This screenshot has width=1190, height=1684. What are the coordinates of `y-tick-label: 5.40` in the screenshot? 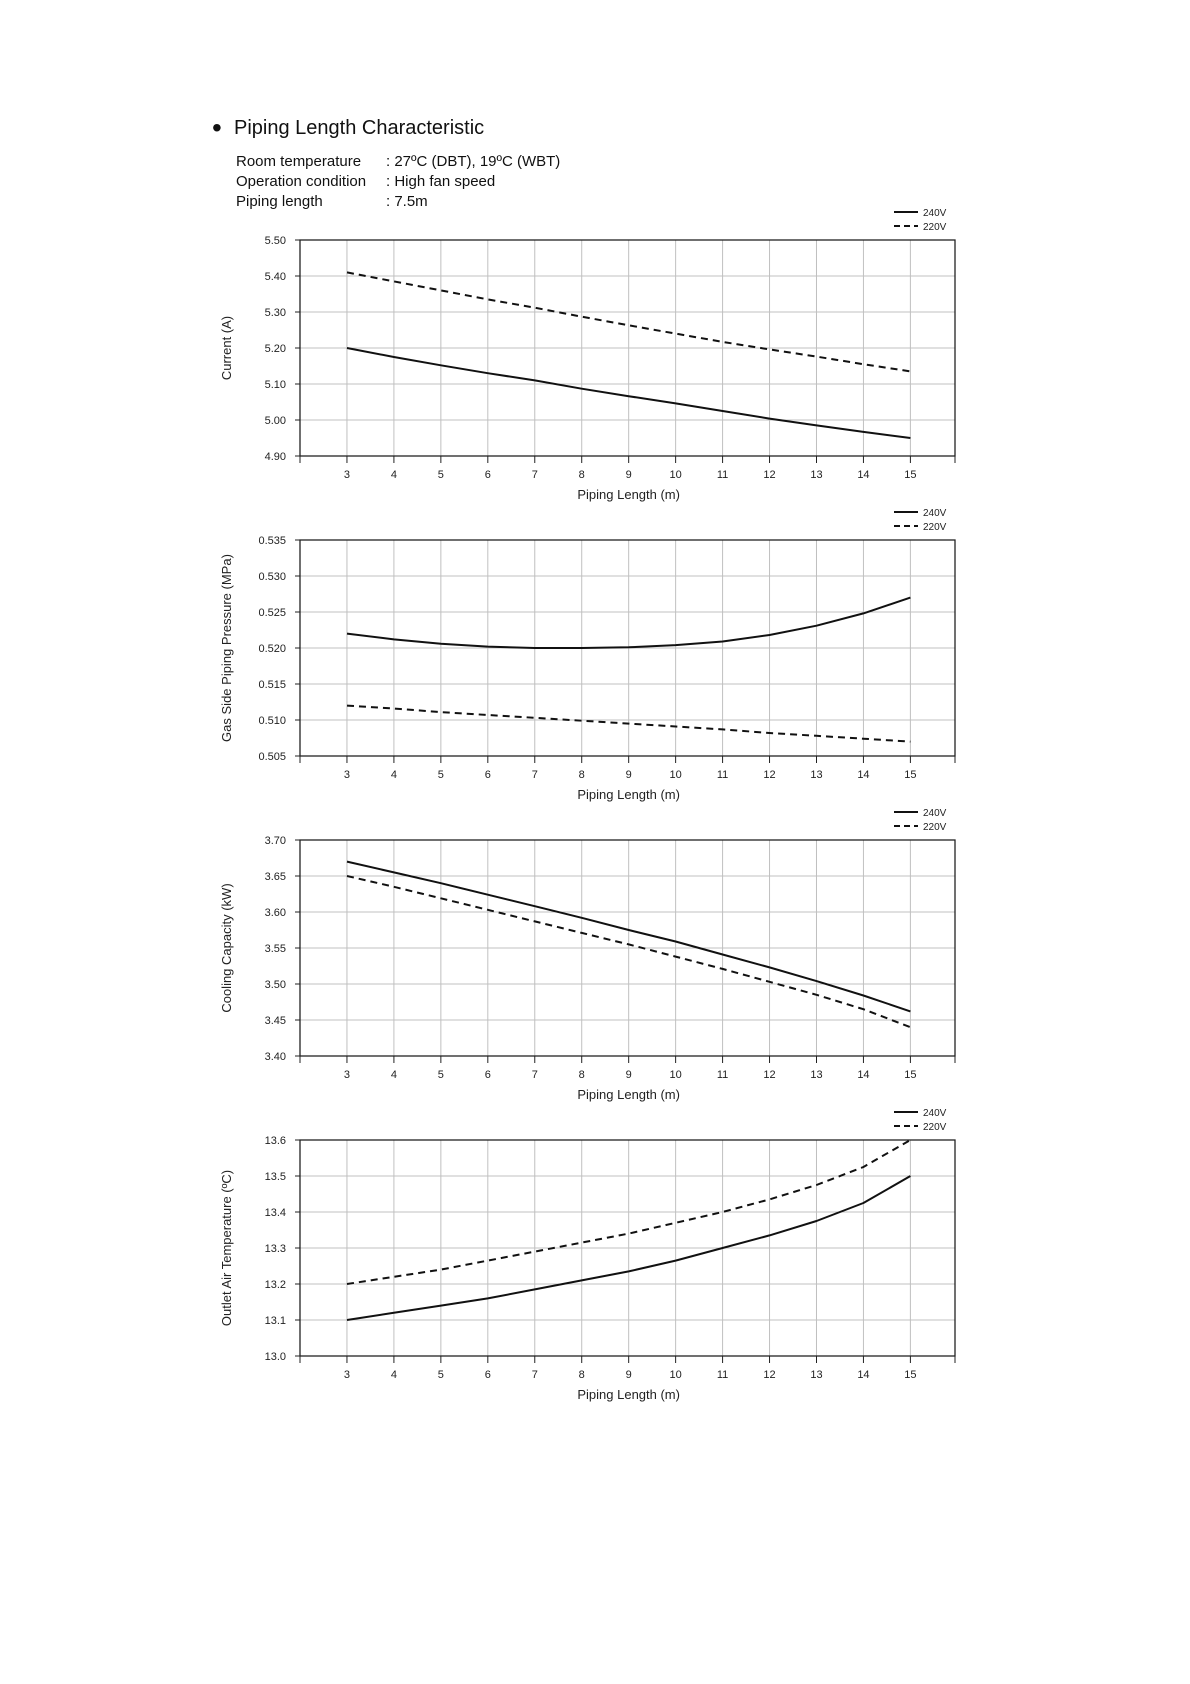 It's located at (275, 277).